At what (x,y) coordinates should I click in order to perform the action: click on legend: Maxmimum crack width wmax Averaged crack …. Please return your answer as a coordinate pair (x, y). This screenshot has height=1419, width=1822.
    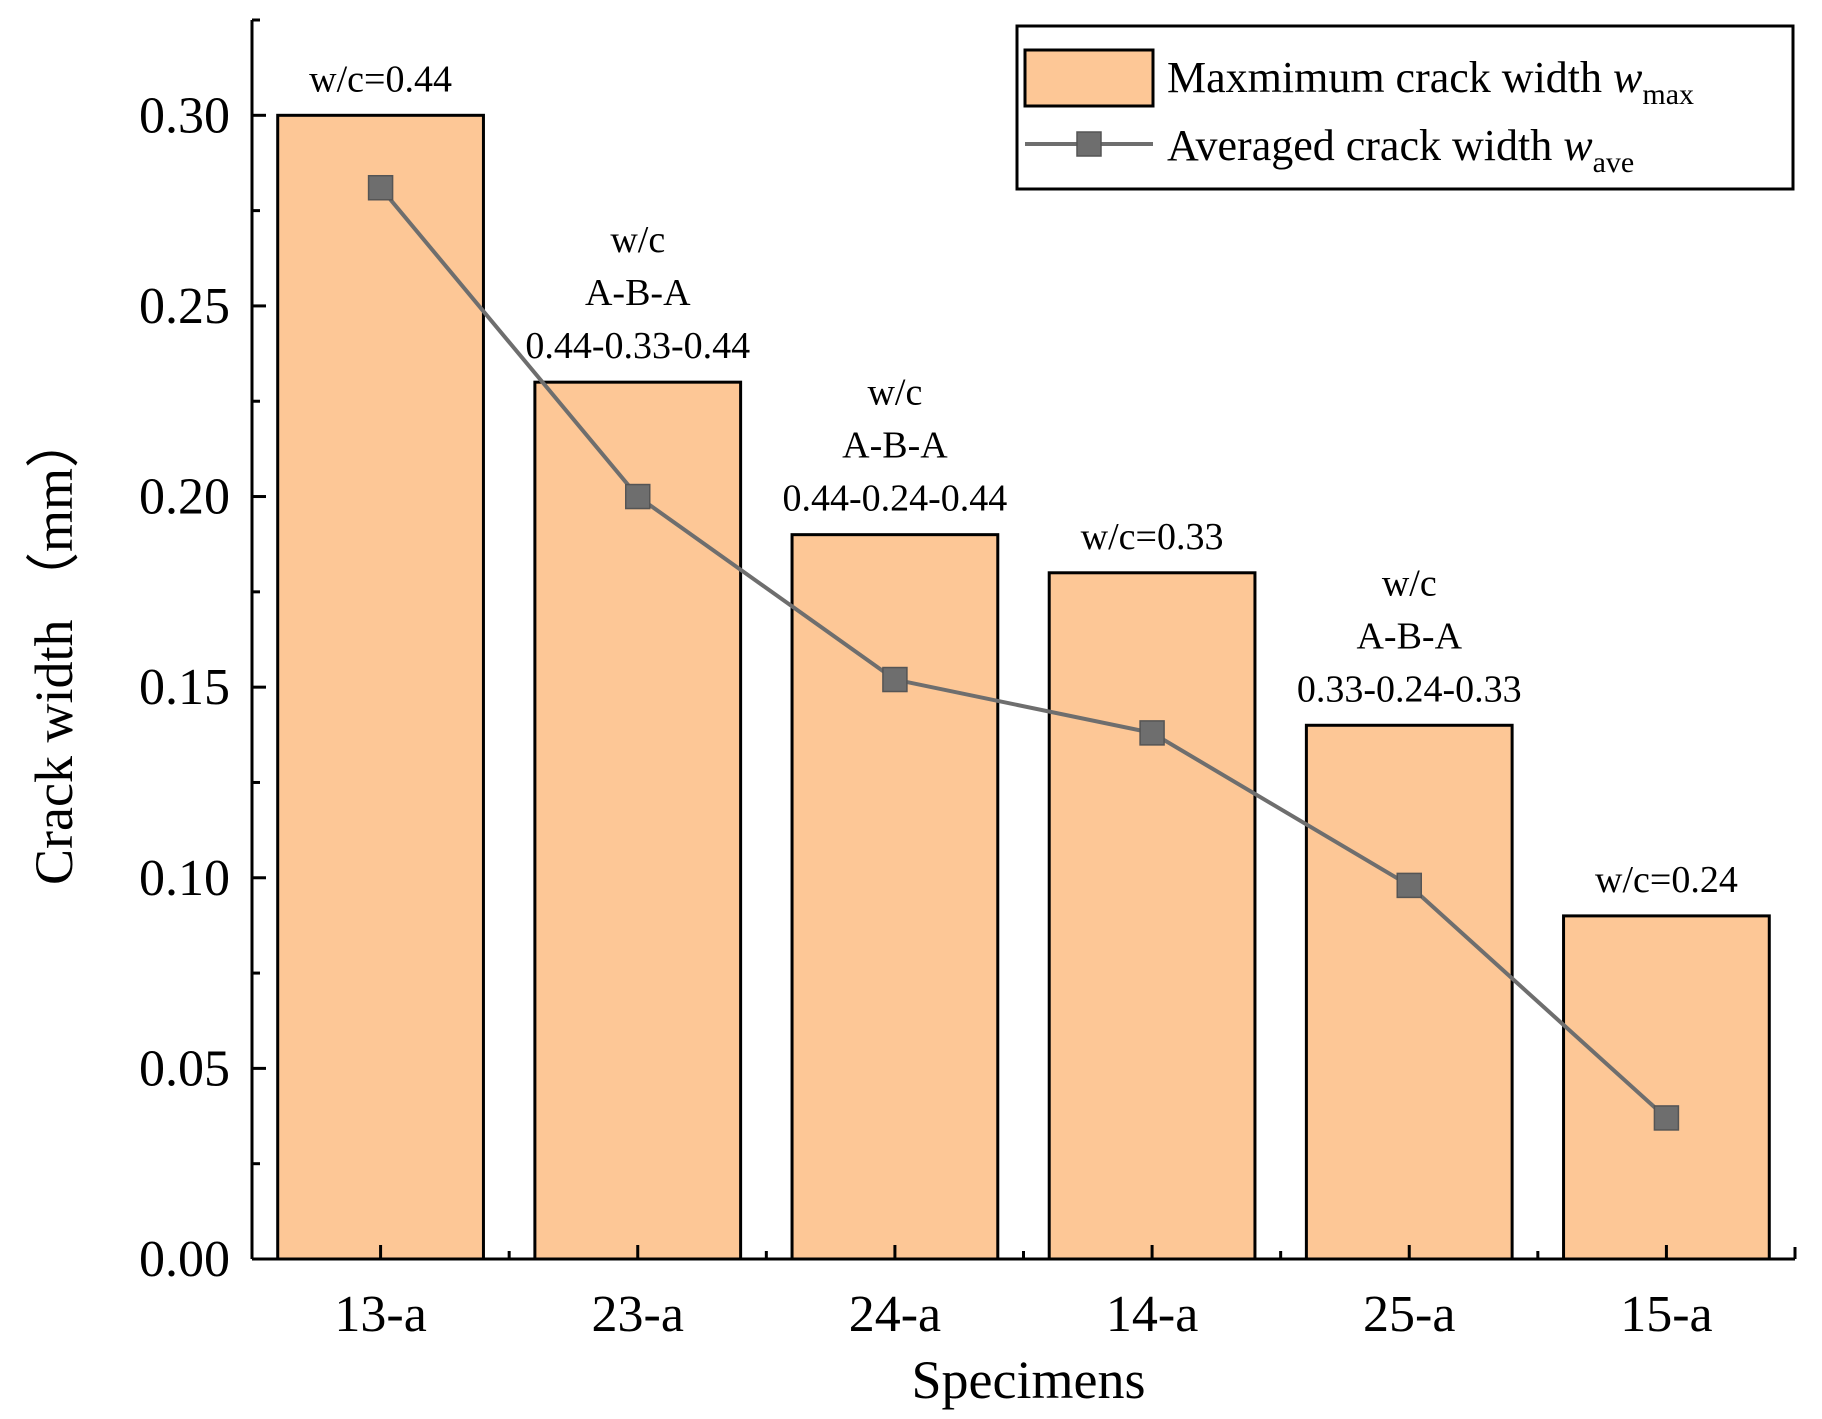
    Looking at the image, I should click on (1405, 107).